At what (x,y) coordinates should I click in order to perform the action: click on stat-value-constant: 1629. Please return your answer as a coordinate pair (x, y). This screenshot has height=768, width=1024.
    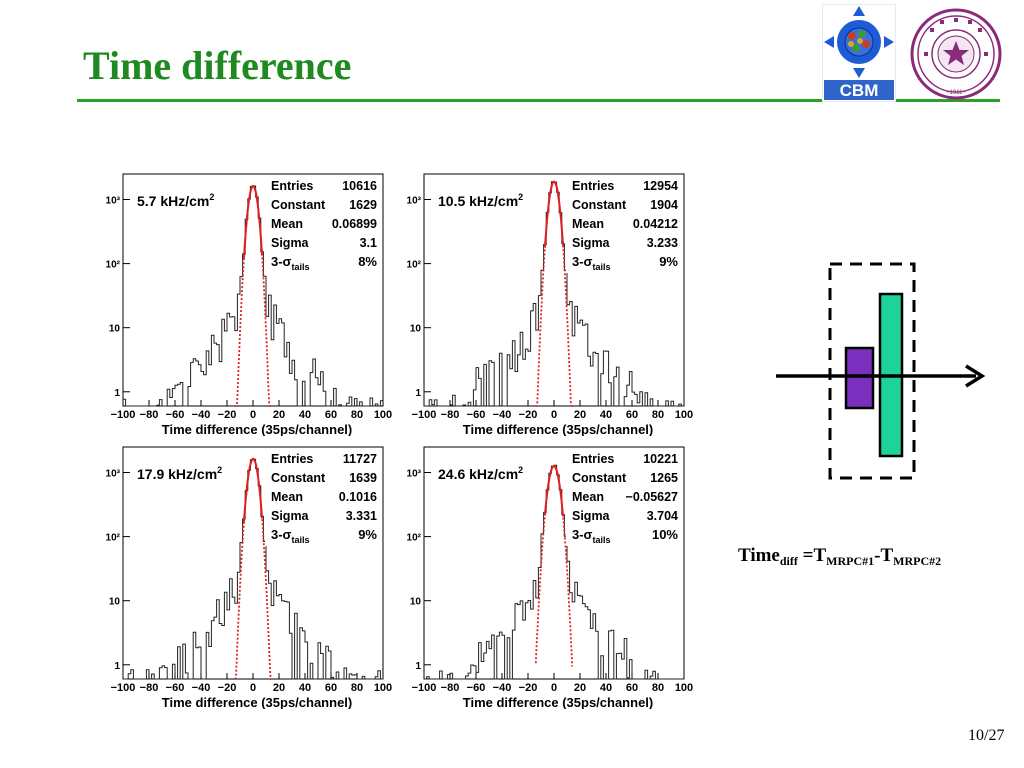
    Looking at the image, I should click on (363, 205).